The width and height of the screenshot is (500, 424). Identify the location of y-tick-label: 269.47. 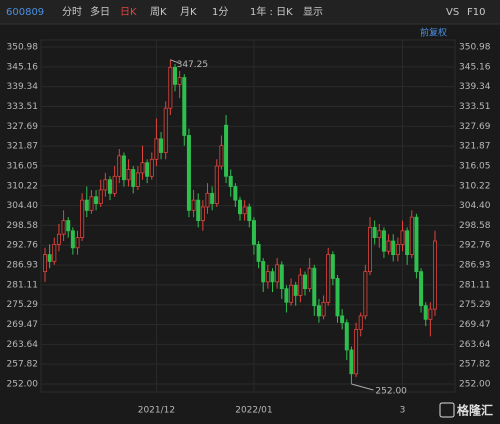
(23, 325).